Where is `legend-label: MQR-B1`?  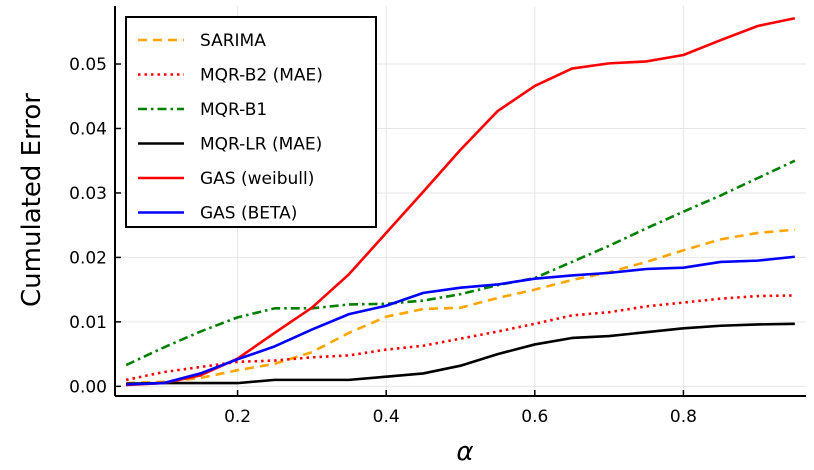 legend-label: MQR-B1 is located at coordinates (233, 110).